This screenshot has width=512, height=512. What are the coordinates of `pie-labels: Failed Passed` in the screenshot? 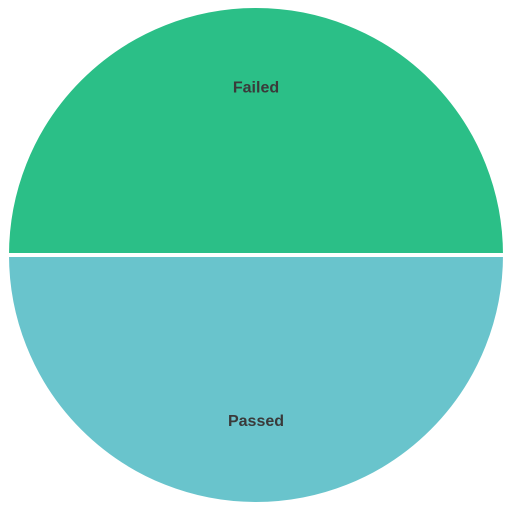 It's located at (256, 254).